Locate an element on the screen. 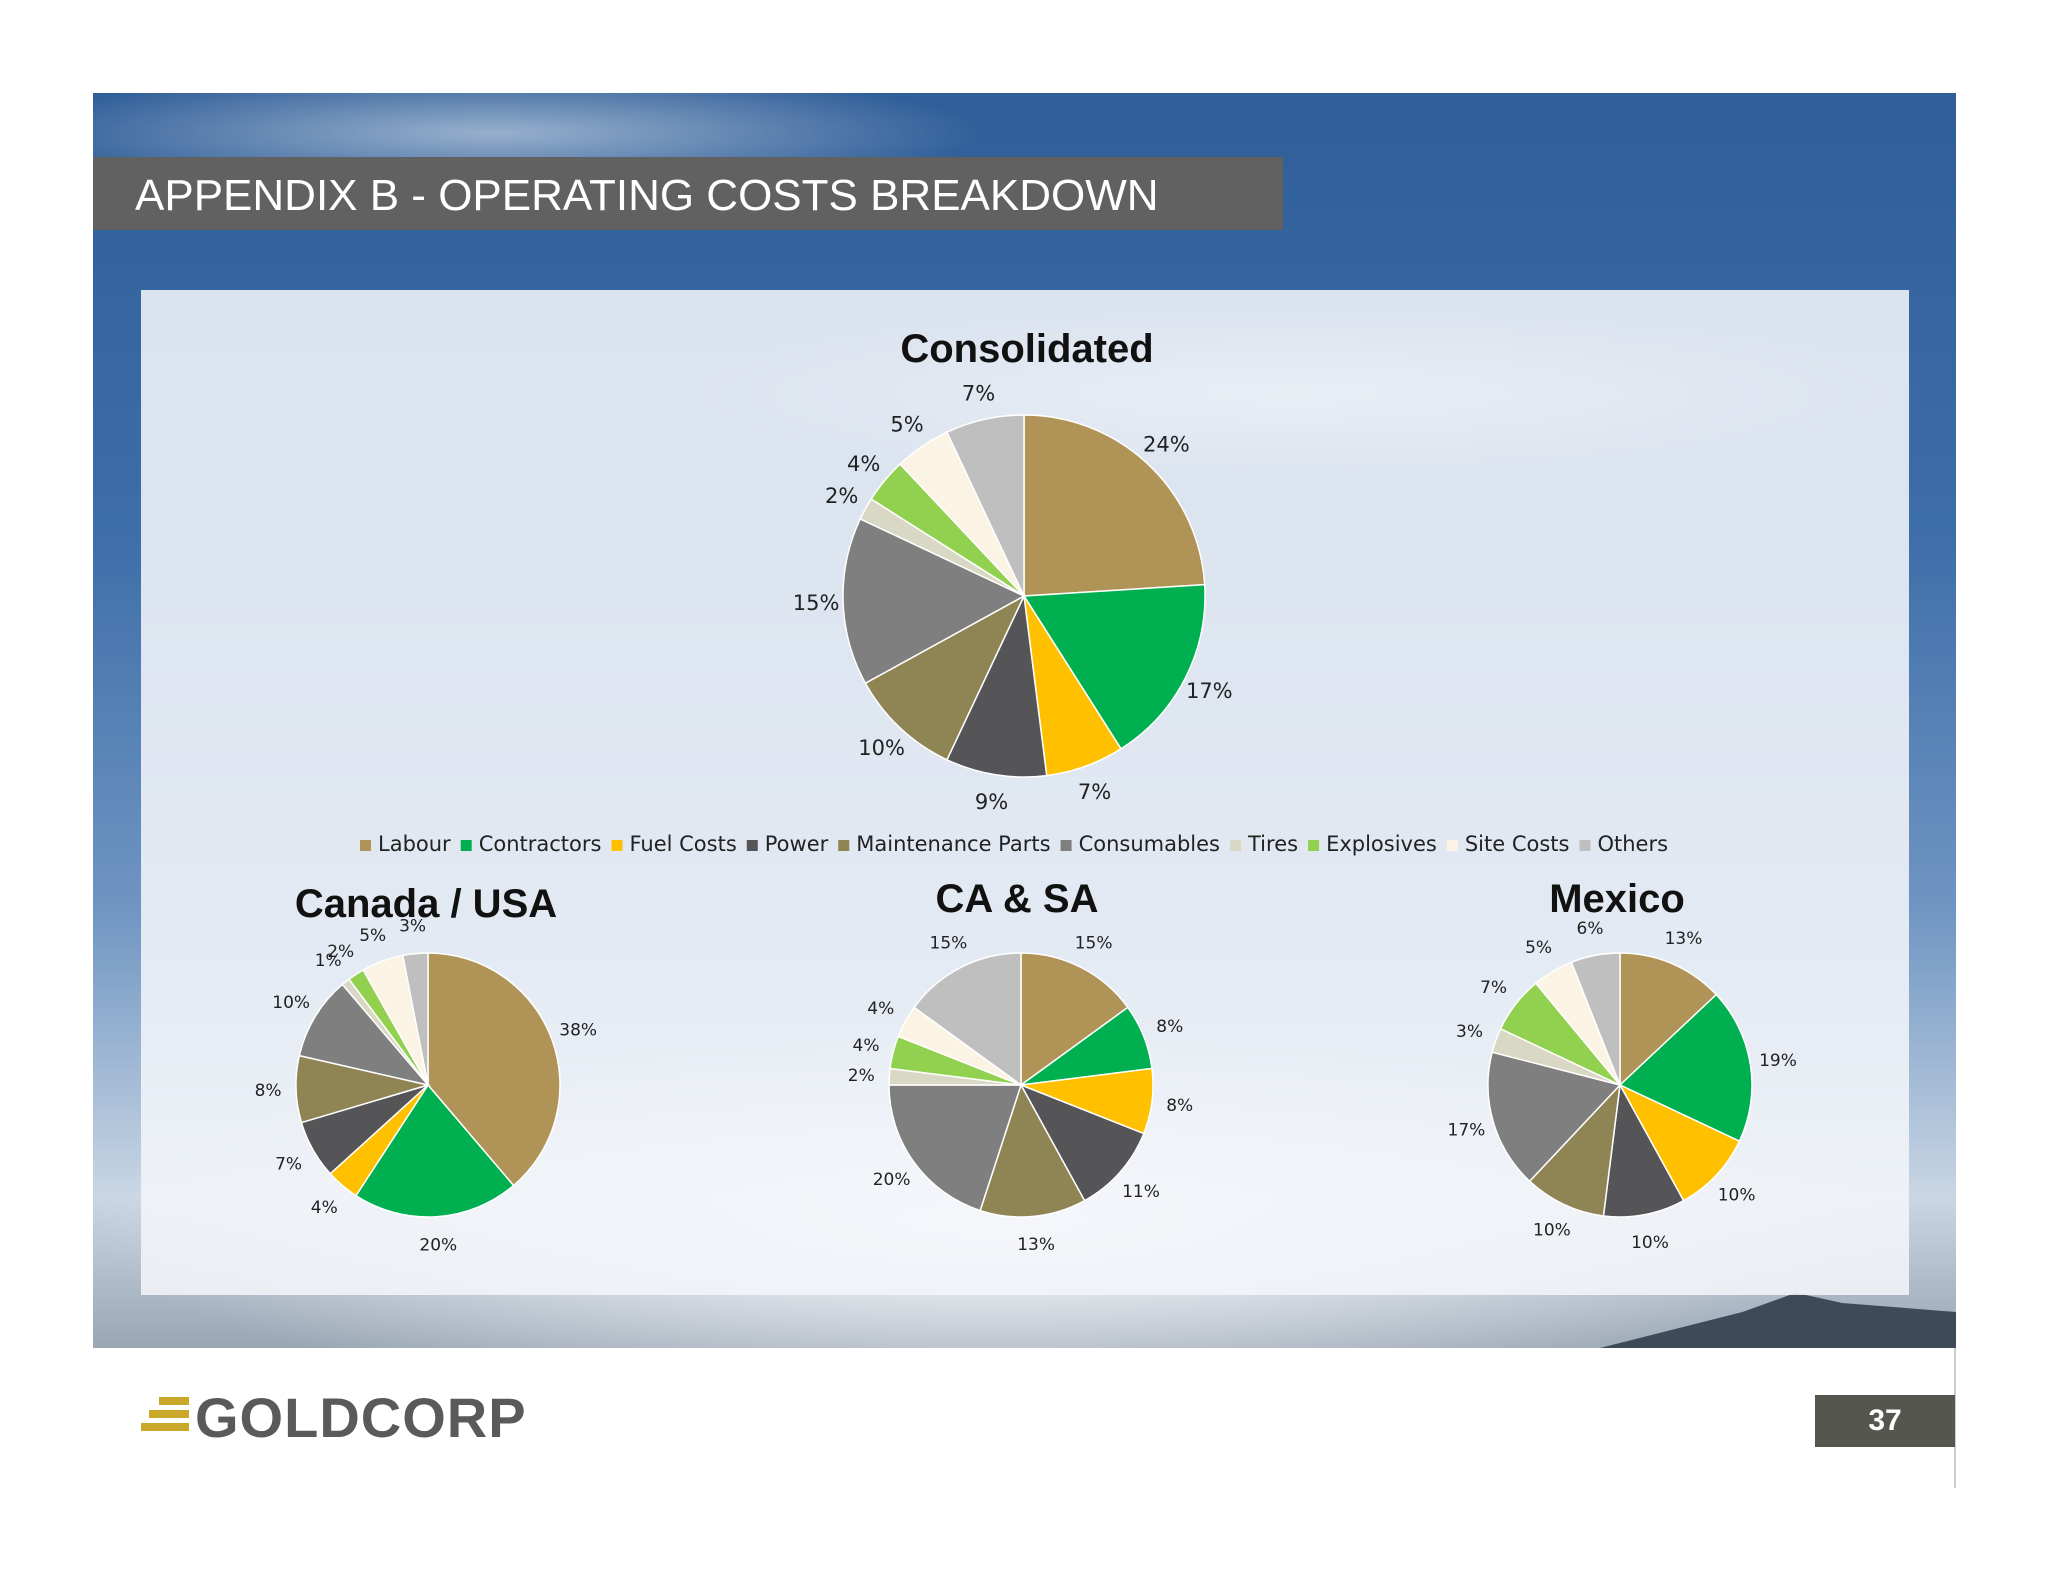  data-label-contractors: 8% is located at coordinates (1169, 1027).